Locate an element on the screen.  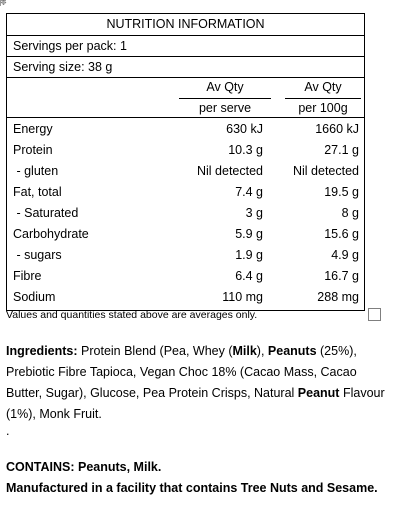
checkbox is located at coordinates (374, 314).